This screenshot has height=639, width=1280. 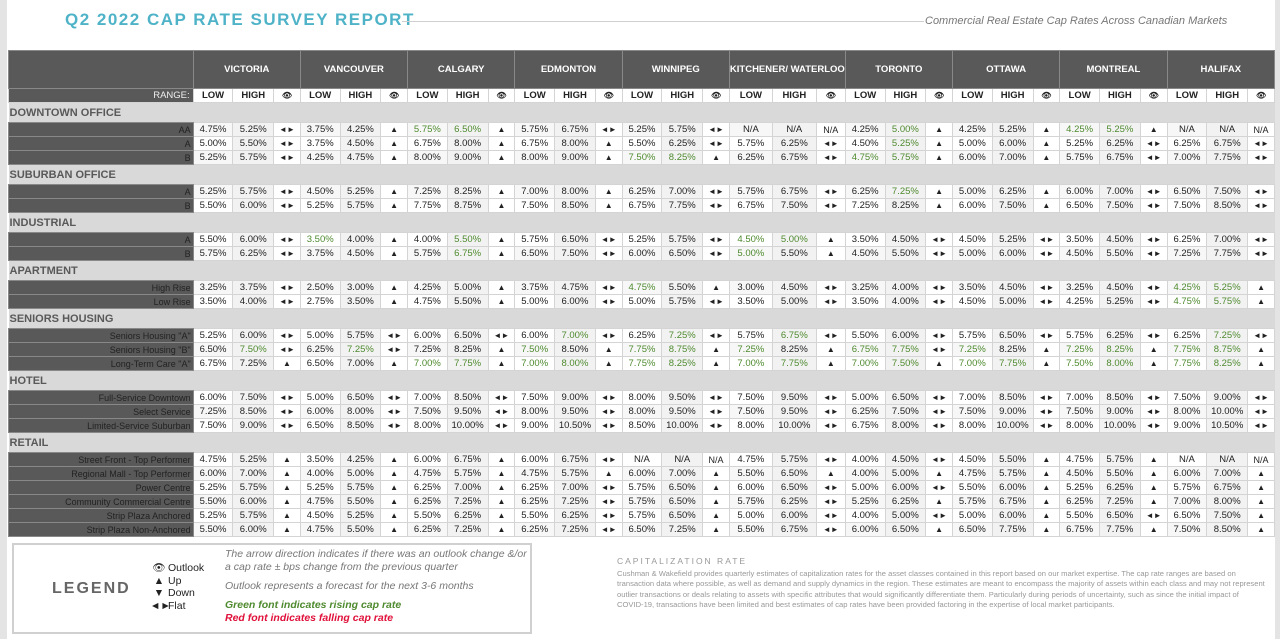 I want to click on city-header: CALGARY, so click(x=461, y=69).